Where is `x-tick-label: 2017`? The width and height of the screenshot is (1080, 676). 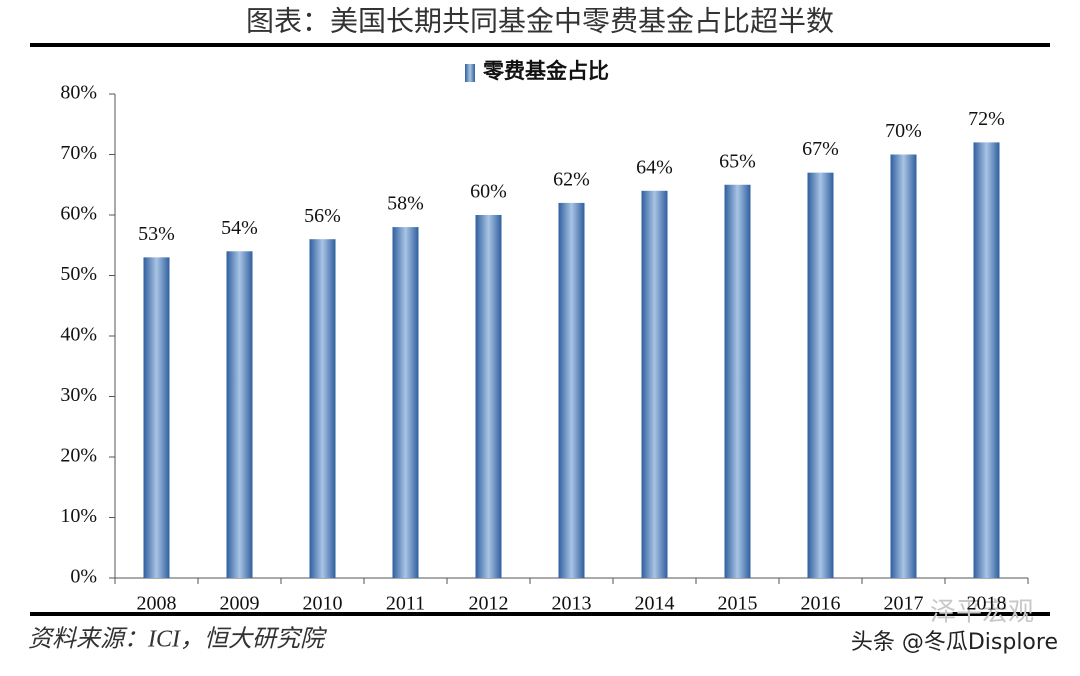 x-tick-label: 2017 is located at coordinates (904, 604).